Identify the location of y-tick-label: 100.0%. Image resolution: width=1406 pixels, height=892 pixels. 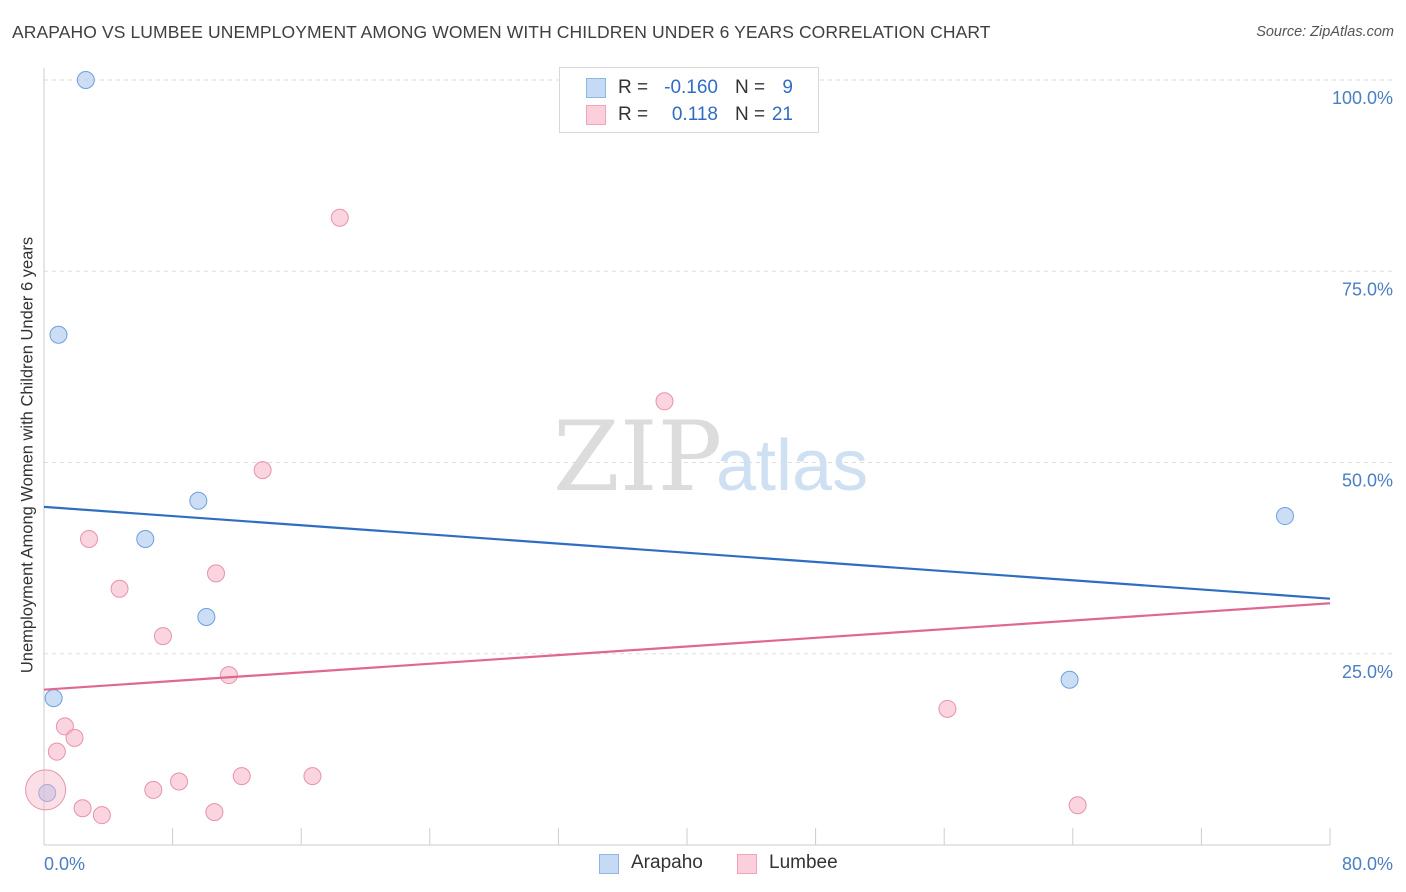
(1362, 98).